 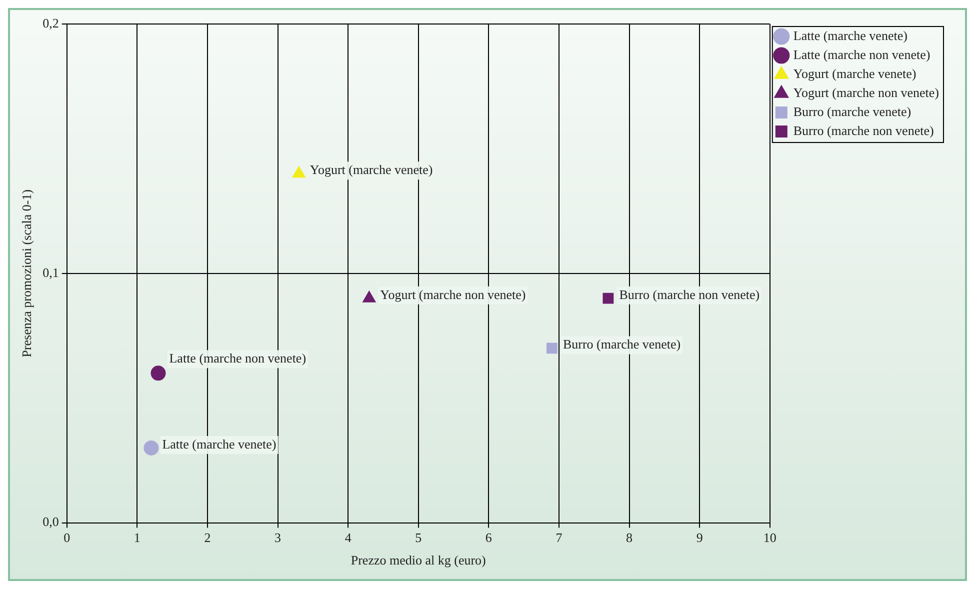 I want to click on text: Burro (marche non venete), so click(x=689, y=294).